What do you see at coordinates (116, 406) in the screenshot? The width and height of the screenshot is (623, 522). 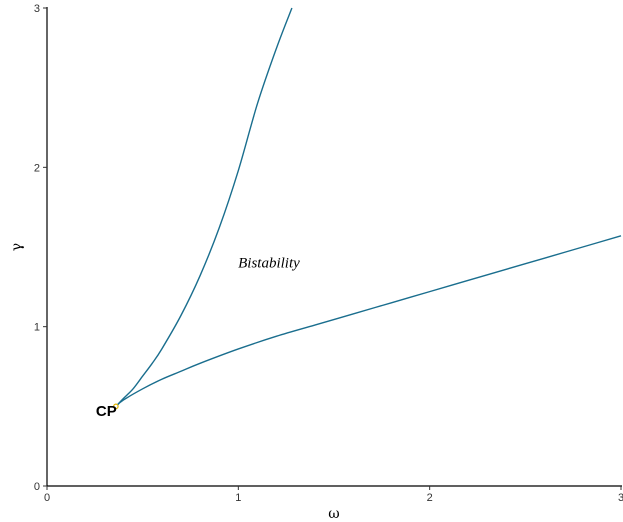 I see `cusp-point` at bounding box center [116, 406].